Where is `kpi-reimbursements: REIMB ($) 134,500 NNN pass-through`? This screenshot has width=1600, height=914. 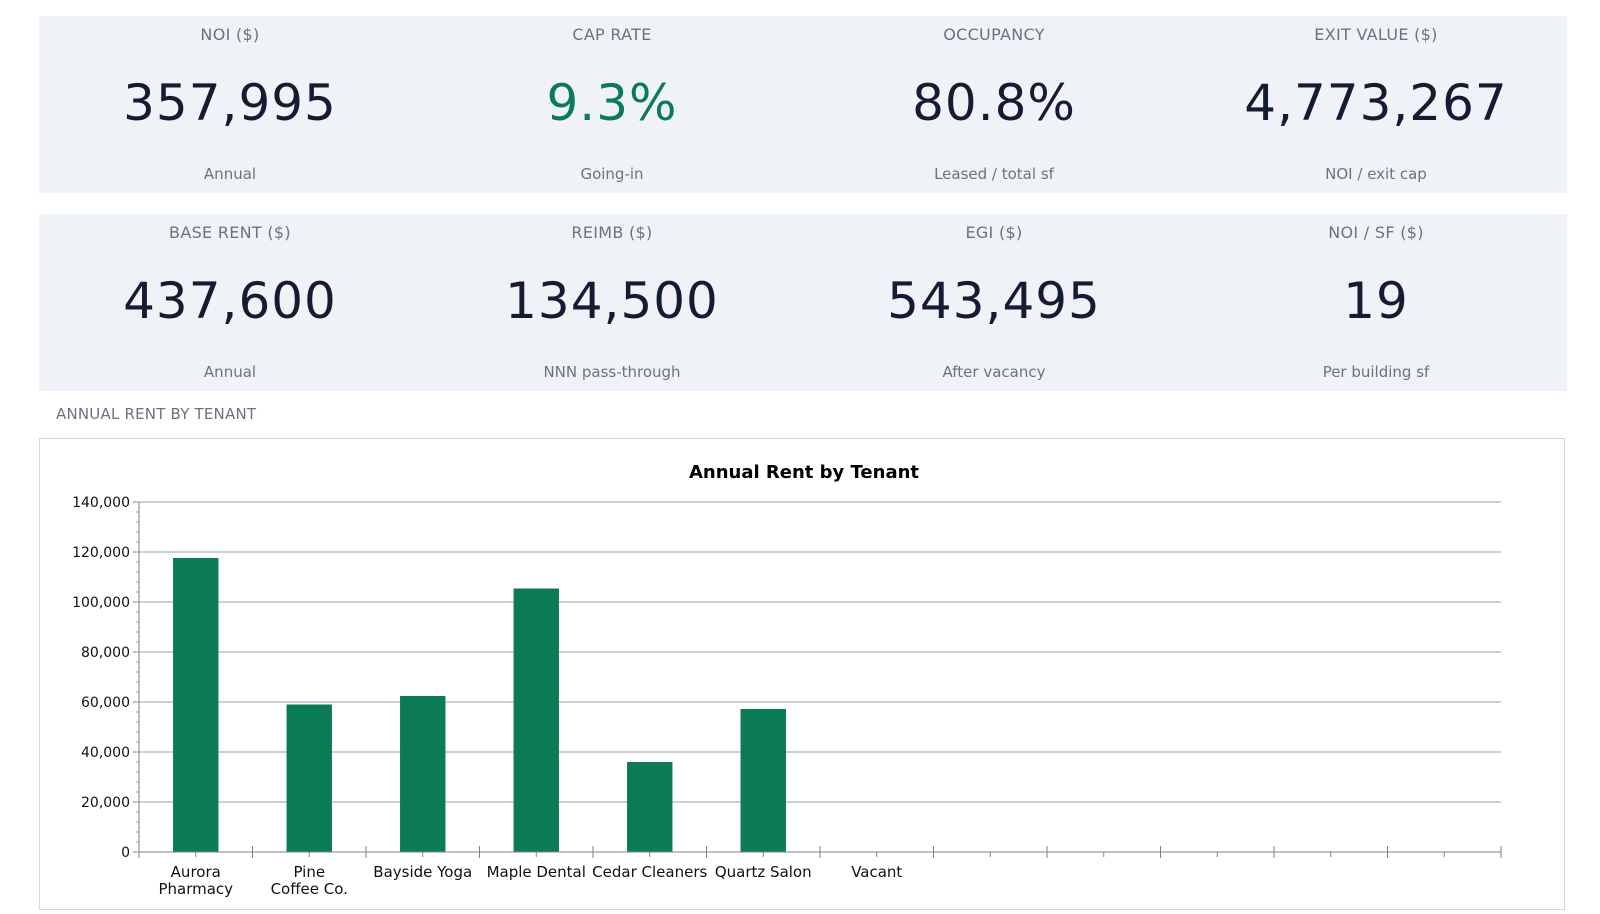 kpi-reimbursements: REIMB ($) 134,500 NNN pass-through is located at coordinates (612, 302).